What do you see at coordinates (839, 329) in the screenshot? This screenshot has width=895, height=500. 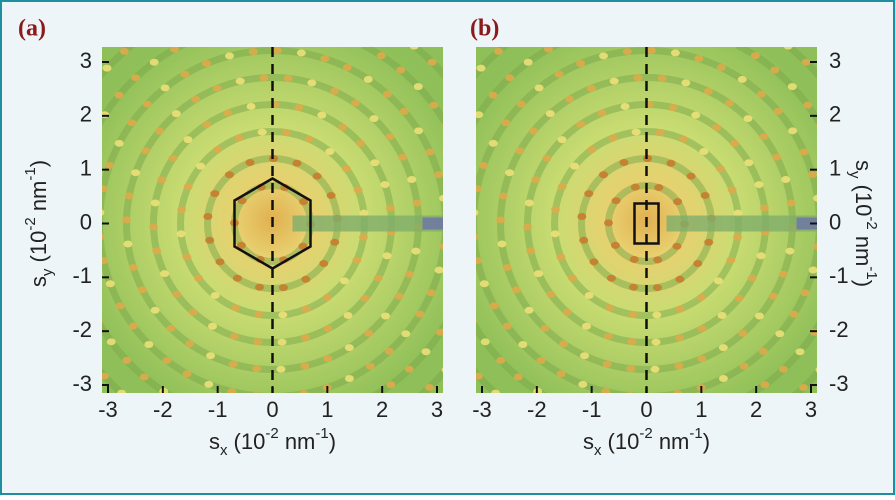 I see `y-tick-label: -2` at bounding box center [839, 329].